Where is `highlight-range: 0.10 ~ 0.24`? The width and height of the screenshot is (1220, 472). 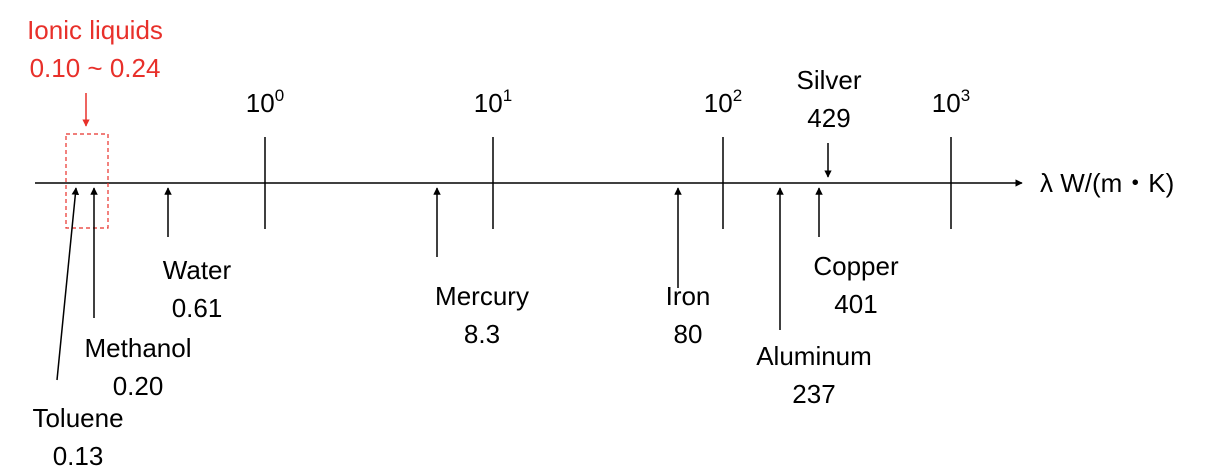
highlight-range: 0.10 ~ 0.24 is located at coordinates (95, 68).